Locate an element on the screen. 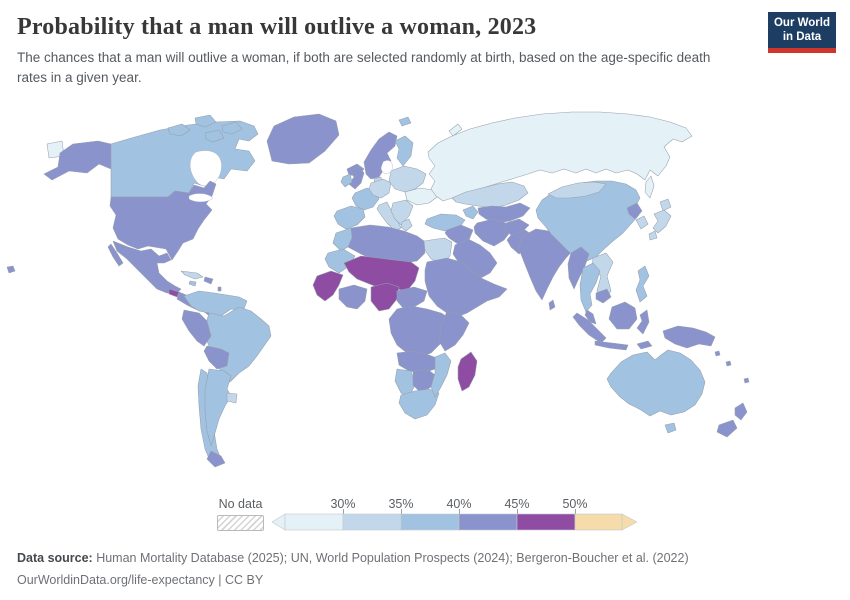 The height and width of the screenshot is (600, 850). region-jamaica is located at coordinates (192, 283).